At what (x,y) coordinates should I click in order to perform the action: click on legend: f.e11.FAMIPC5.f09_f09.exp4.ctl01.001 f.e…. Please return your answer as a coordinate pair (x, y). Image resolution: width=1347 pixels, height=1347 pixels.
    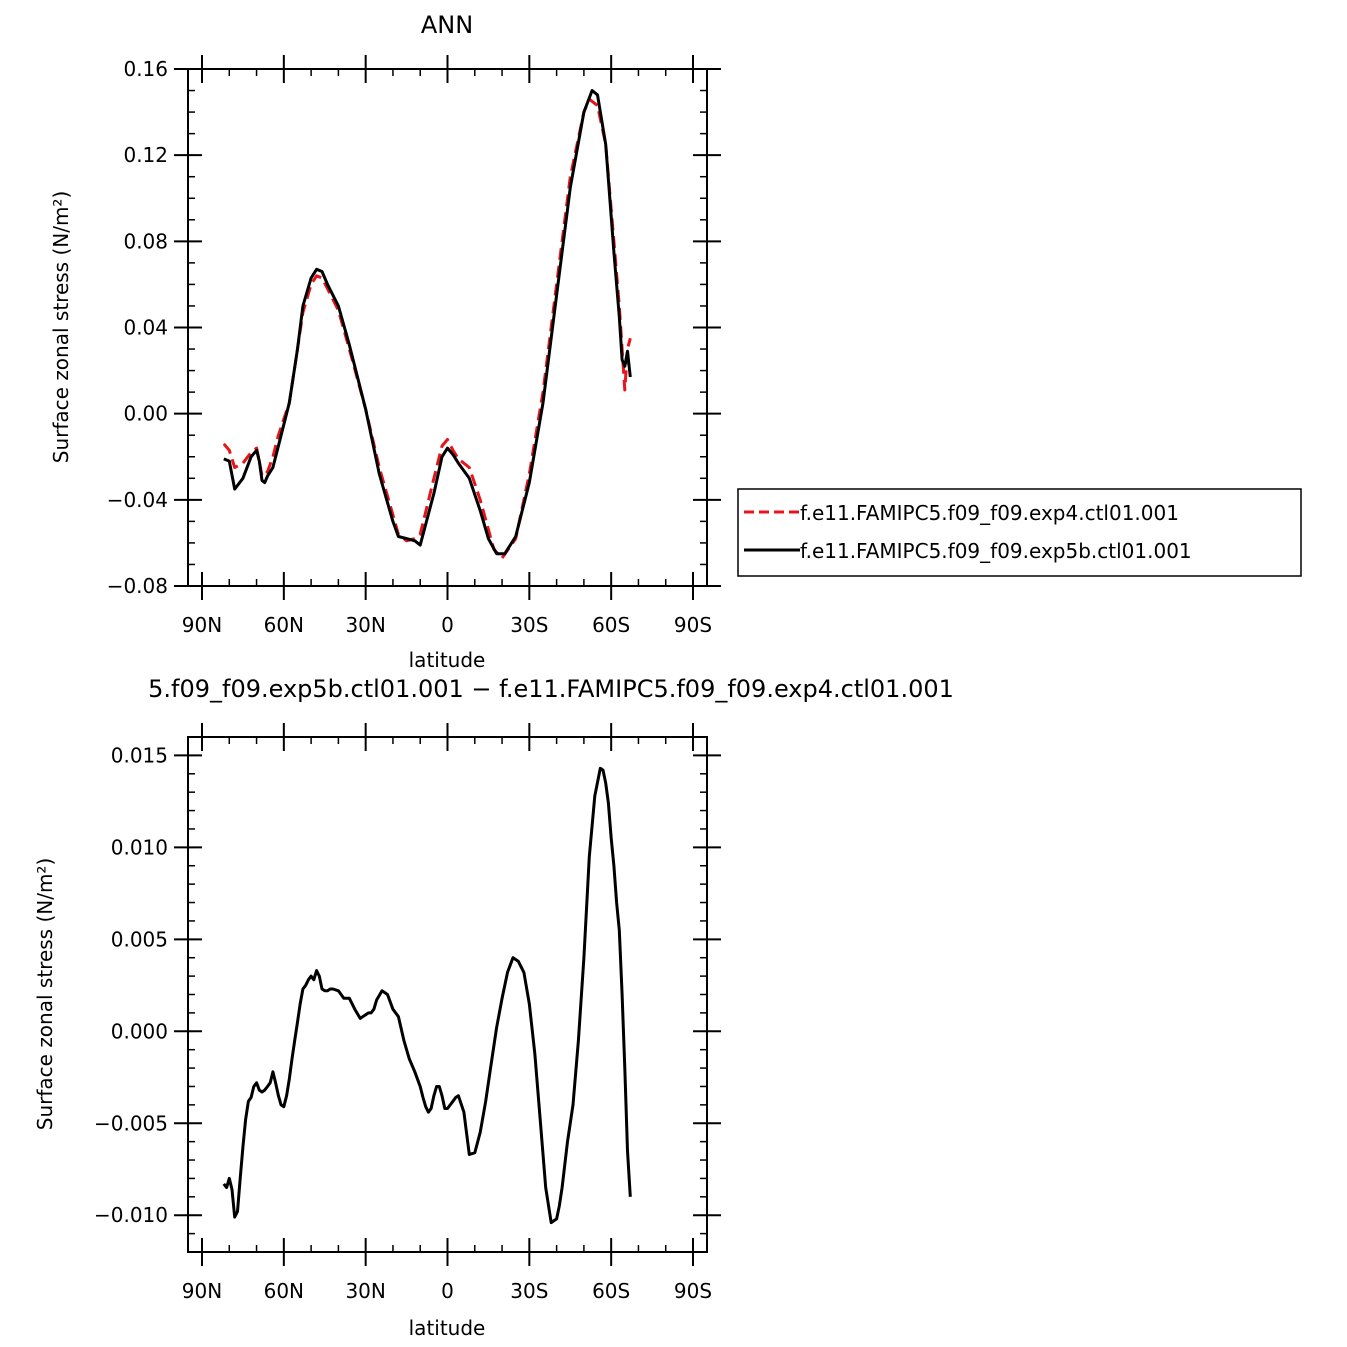
    Looking at the image, I should click on (1019, 532).